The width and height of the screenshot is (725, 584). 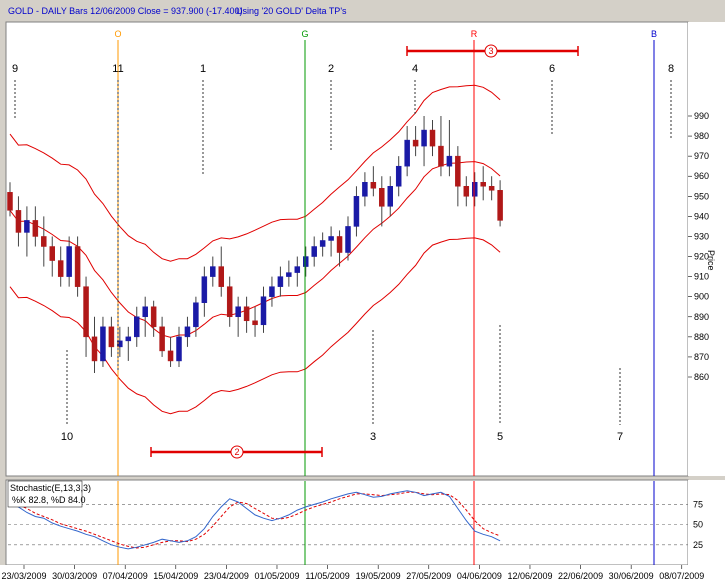 What do you see at coordinates (50, 488) in the screenshot?
I see `osc-name: Stochastic(E,13,3,3)` at bounding box center [50, 488].